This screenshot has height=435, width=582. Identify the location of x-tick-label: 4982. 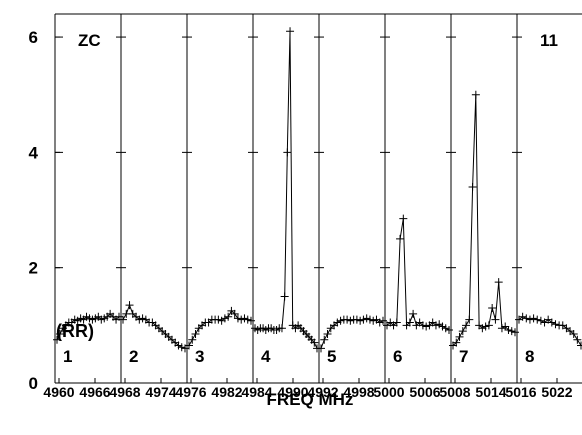
(226, 392).